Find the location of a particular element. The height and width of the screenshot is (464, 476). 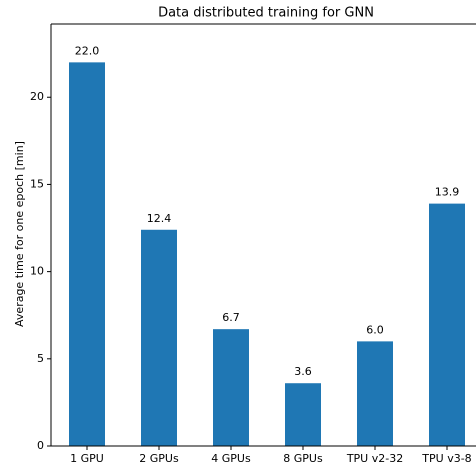

value-label: 6.7 is located at coordinates (231, 317).